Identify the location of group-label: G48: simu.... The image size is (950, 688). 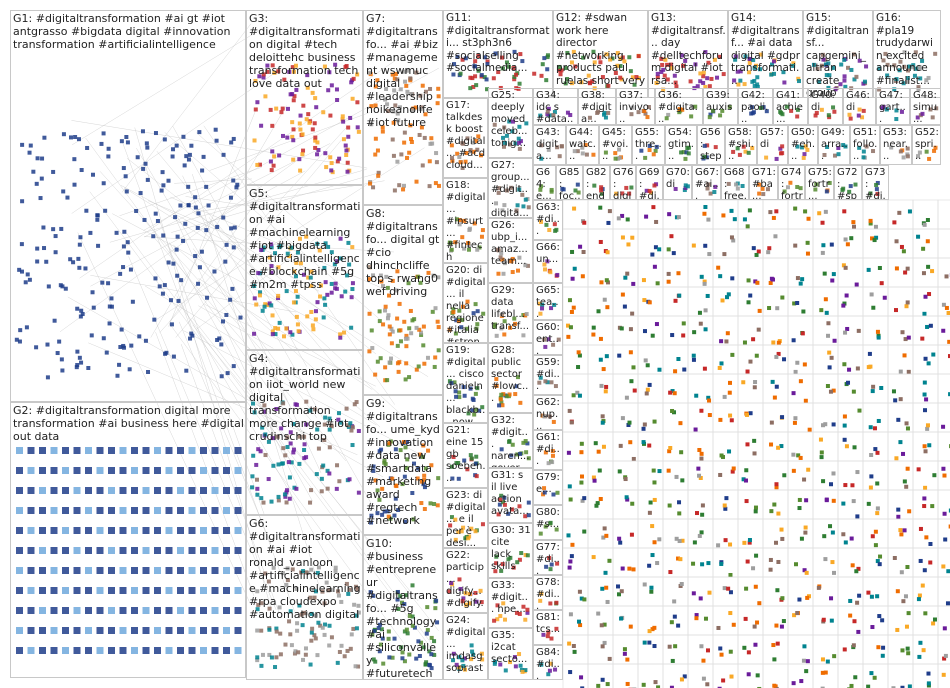
(925, 107).